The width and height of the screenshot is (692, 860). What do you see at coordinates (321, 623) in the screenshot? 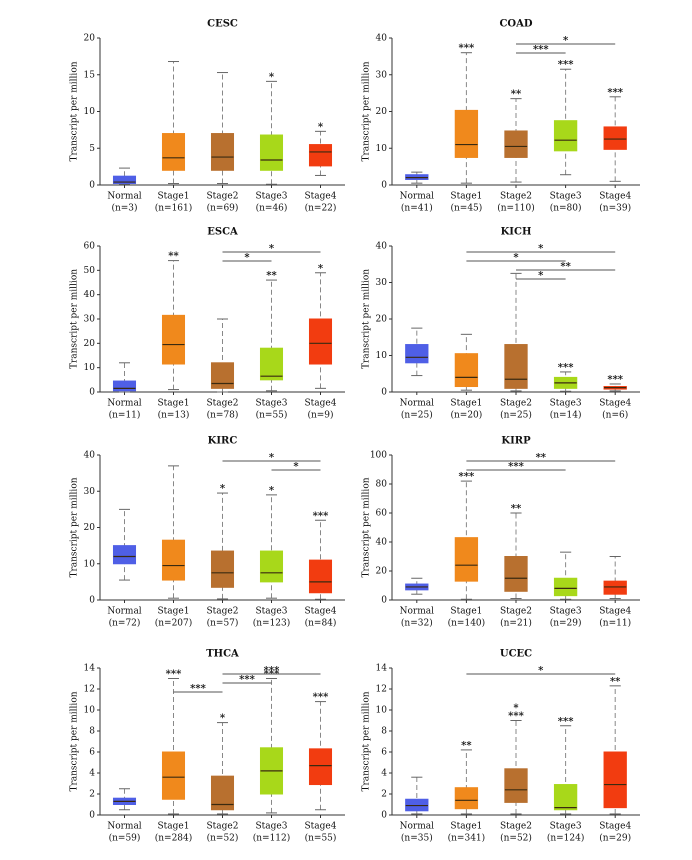
I see `n-label: (n=84)` at bounding box center [321, 623].